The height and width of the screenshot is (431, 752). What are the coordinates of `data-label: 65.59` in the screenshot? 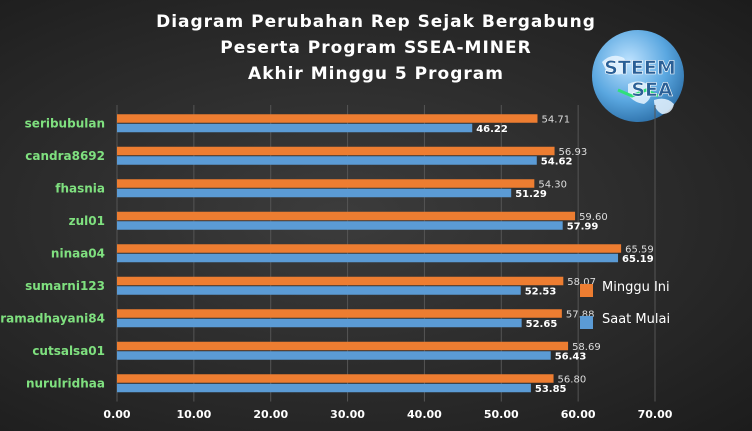 It's located at (639, 249).